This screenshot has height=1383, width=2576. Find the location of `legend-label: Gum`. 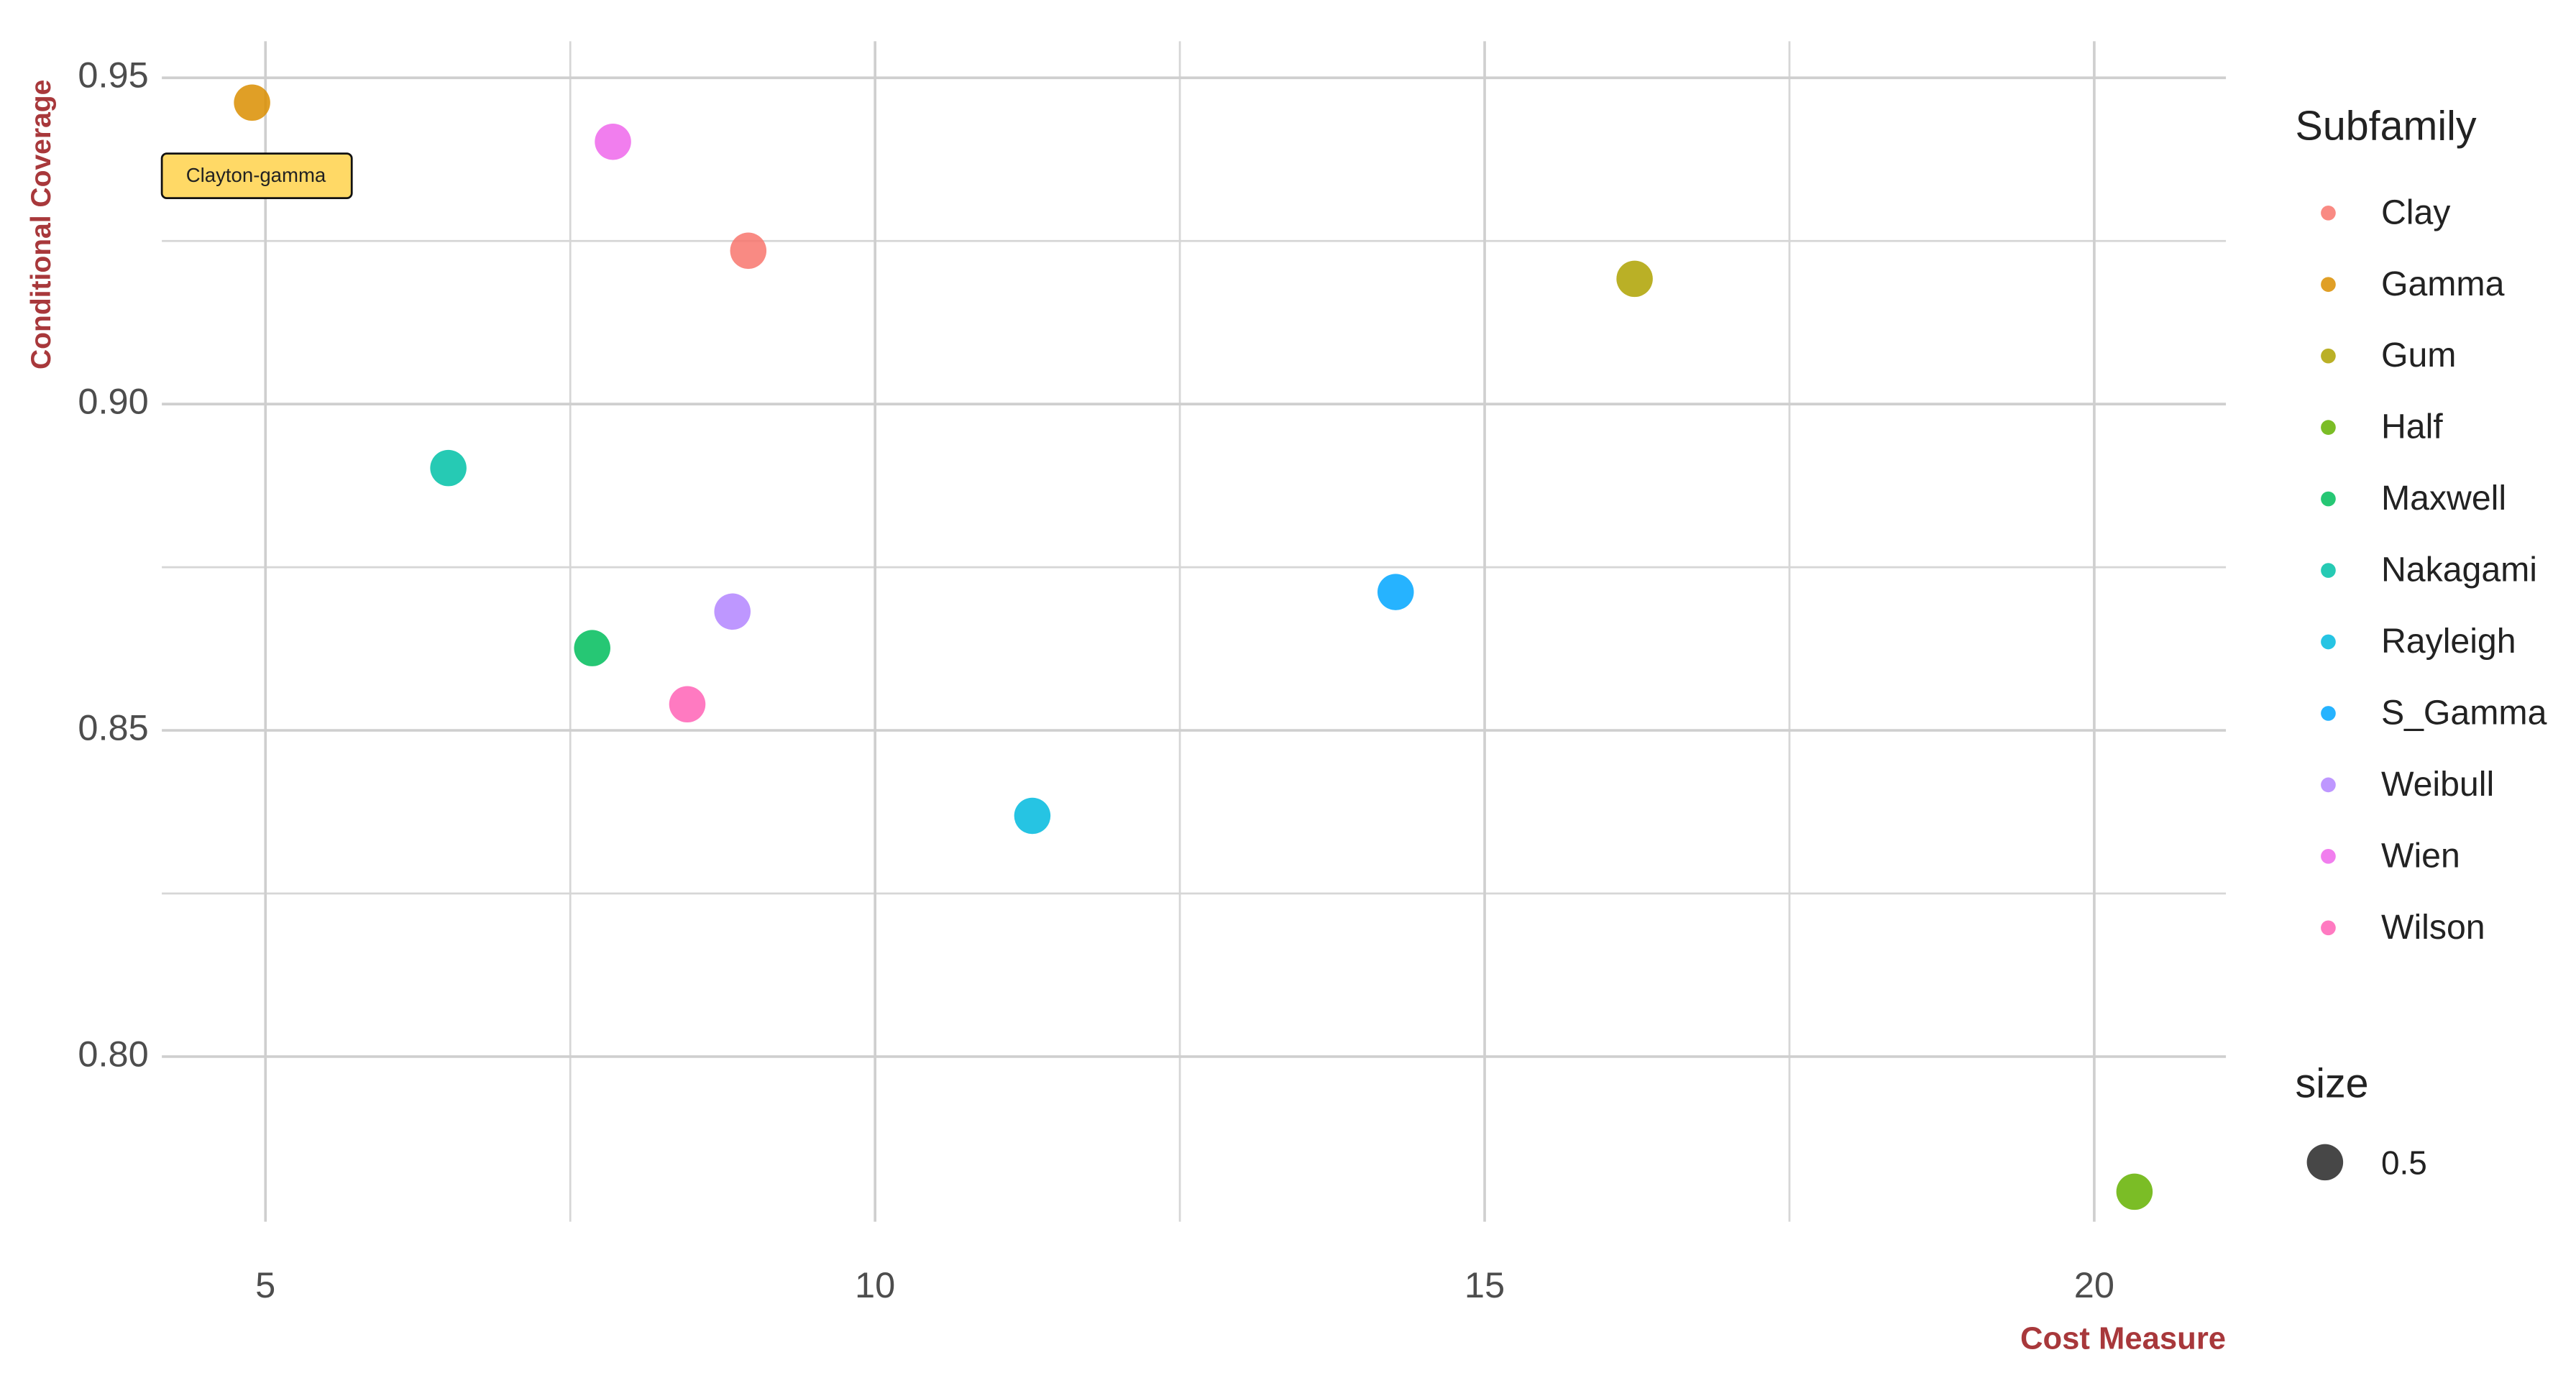

legend-label: Gum is located at coordinates (2419, 356).